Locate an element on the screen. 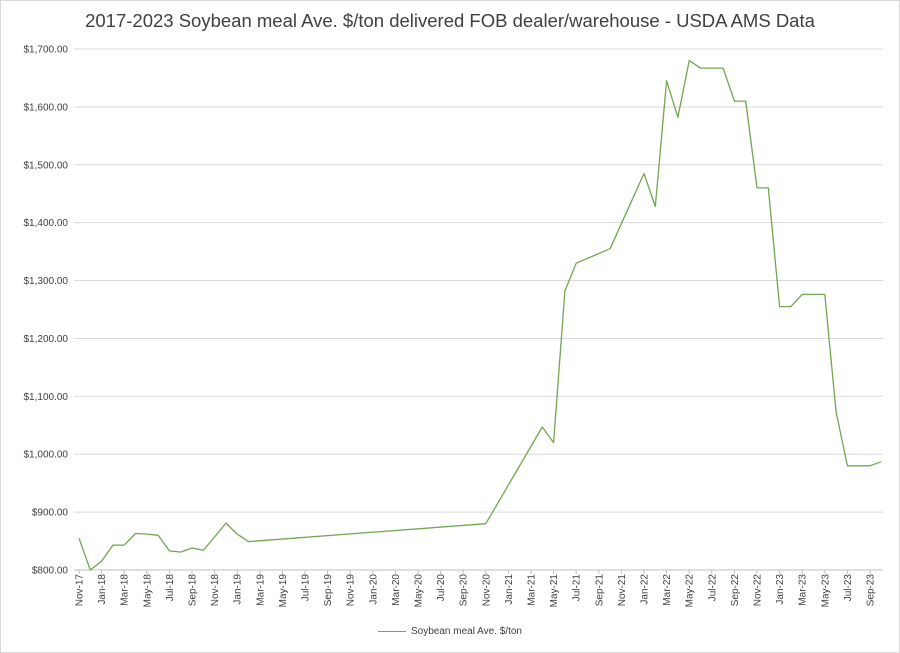 The image size is (900, 653). x-tick-label: Mar-22 is located at coordinates (667, 590).